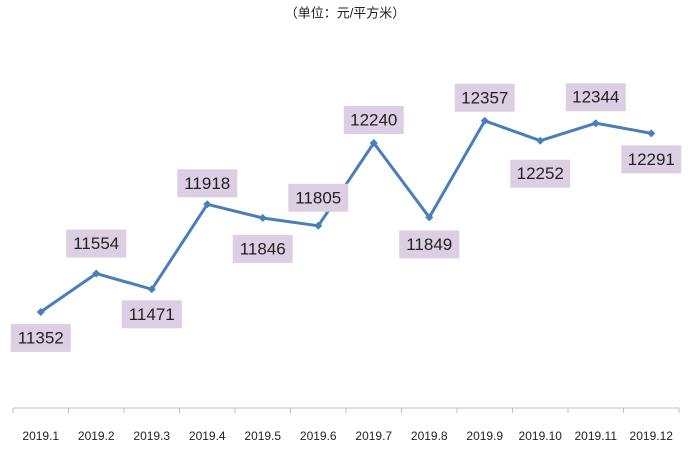 The width and height of the screenshot is (691, 467). What do you see at coordinates (429, 436) in the screenshot?
I see `x-tick-label: 2019.8` at bounding box center [429, 436].